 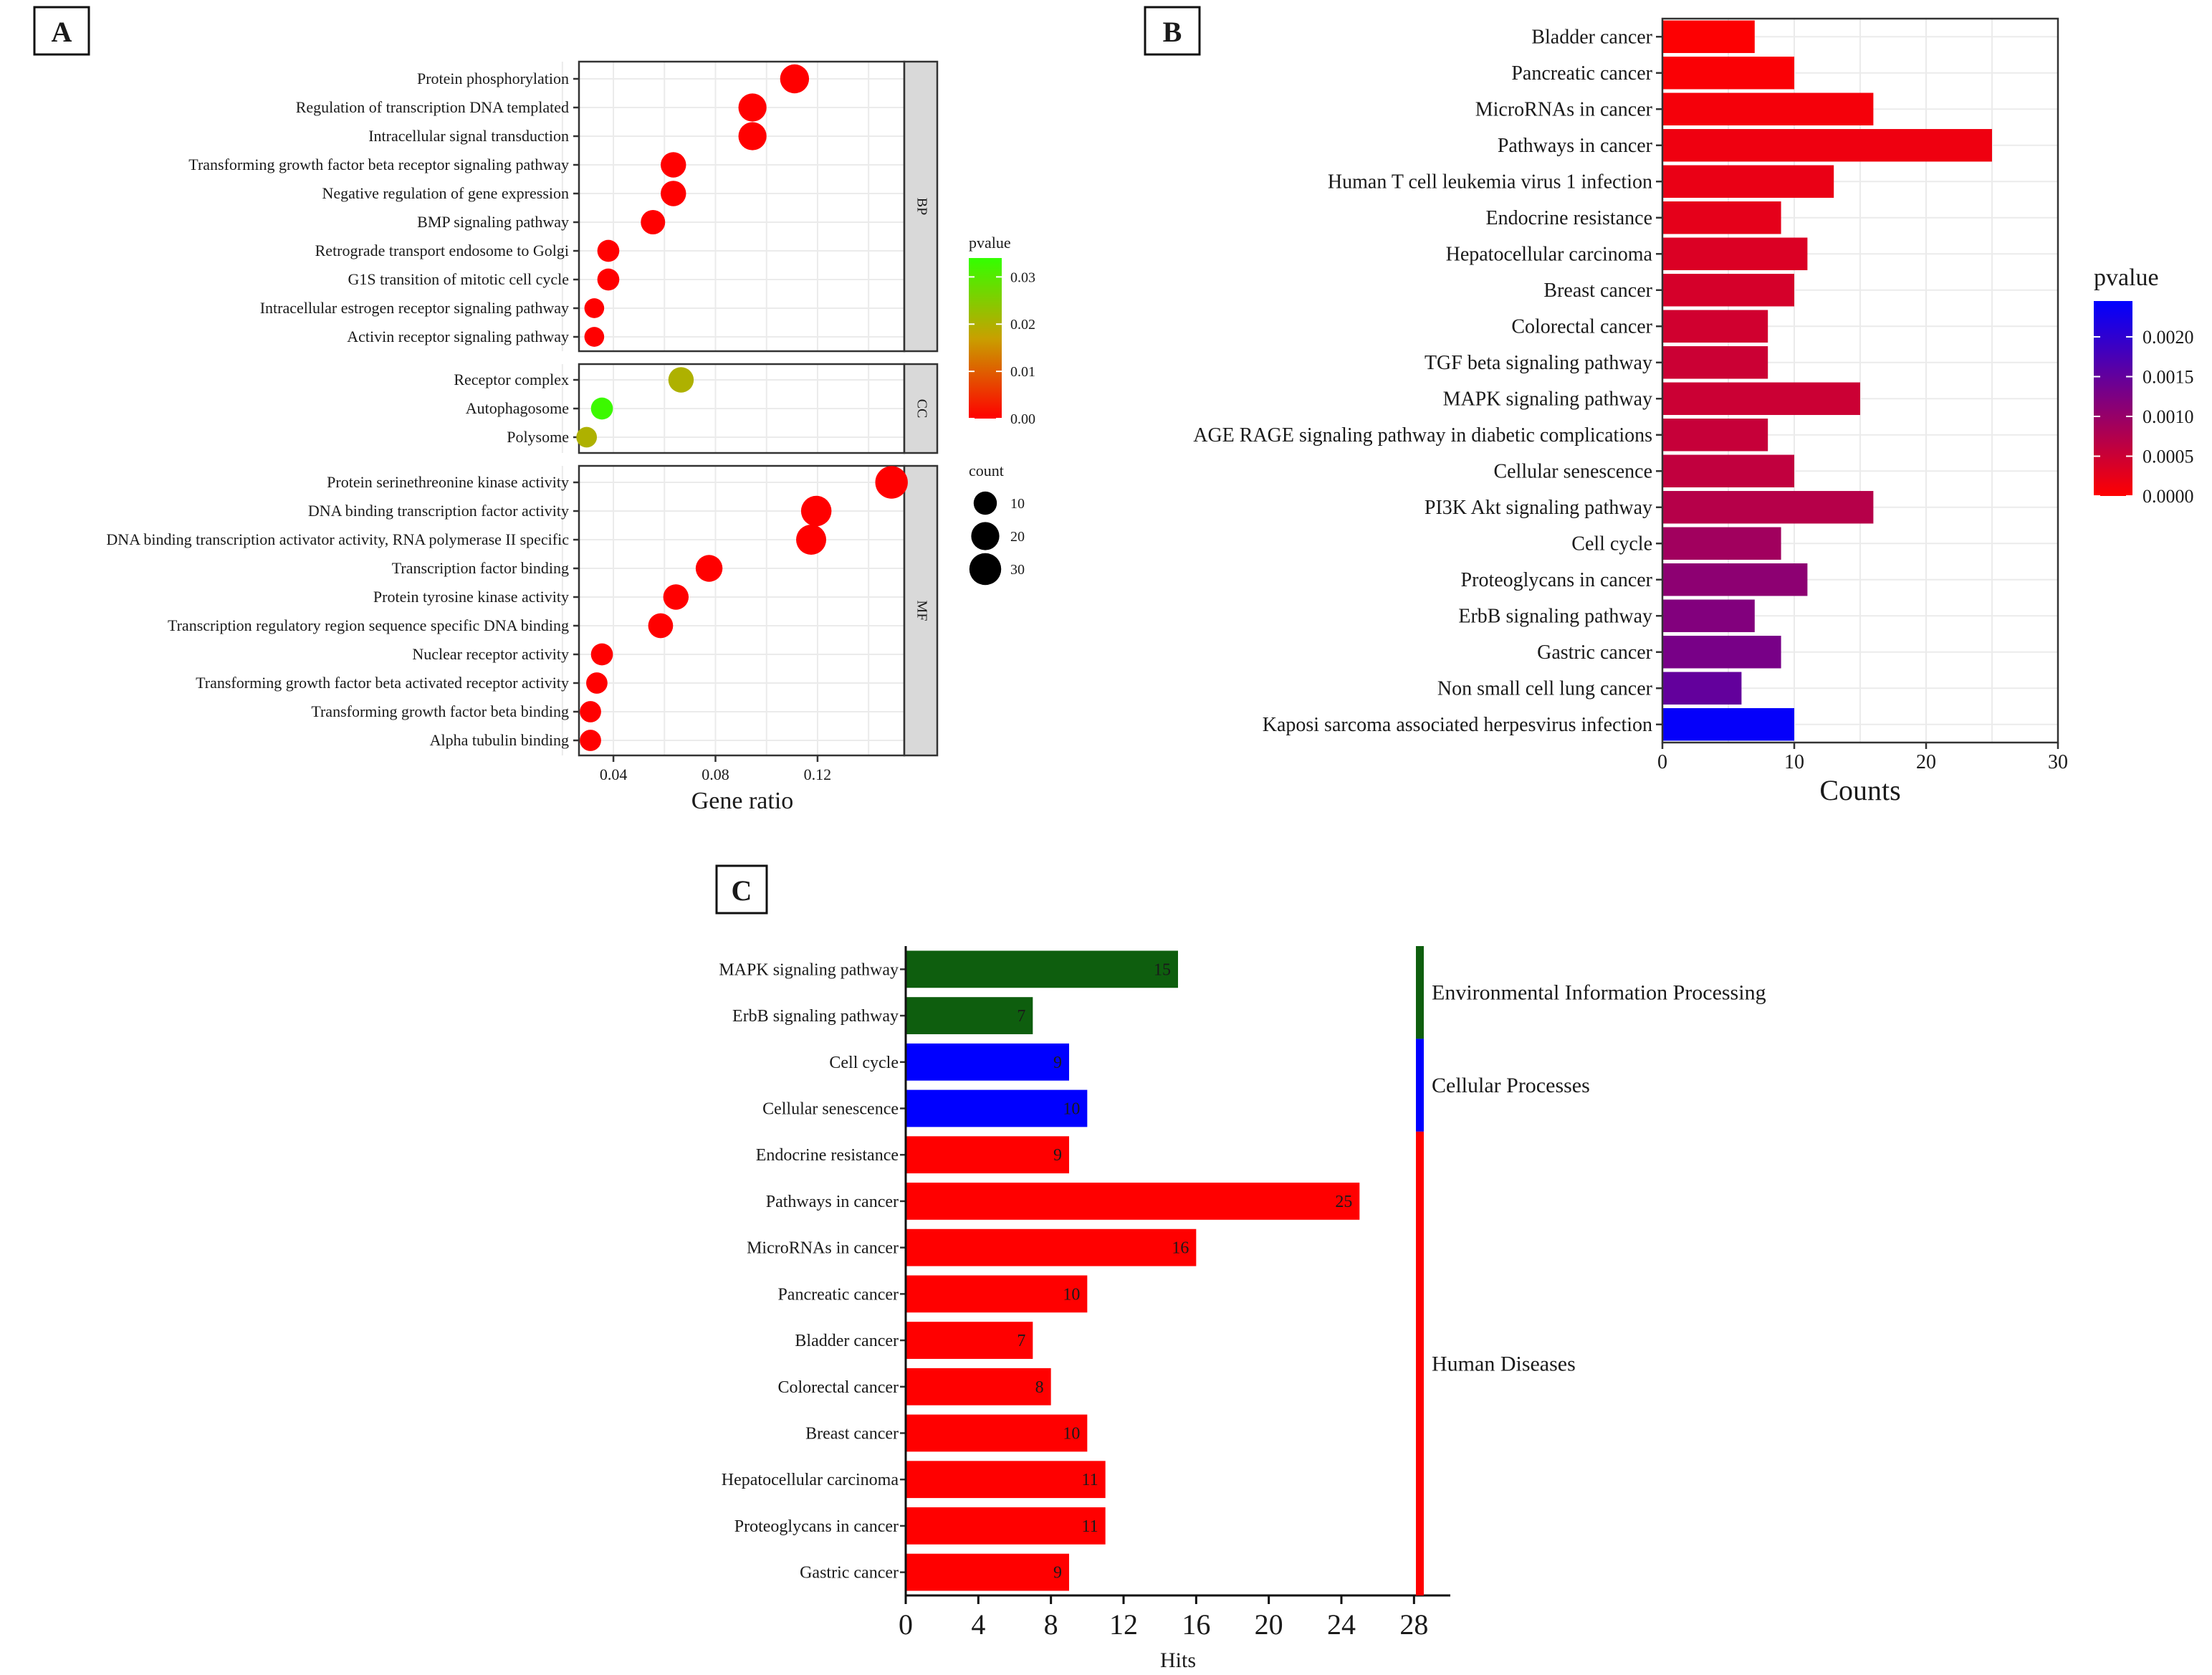 I want to click on panel-label-c: C, so click(x=742, y=890).